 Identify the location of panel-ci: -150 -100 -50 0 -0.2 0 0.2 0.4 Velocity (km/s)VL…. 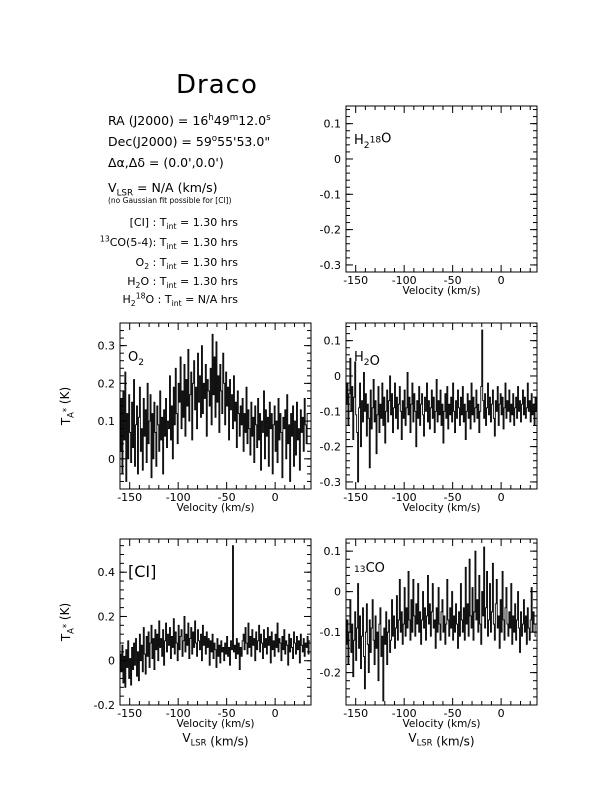
(185, 643).